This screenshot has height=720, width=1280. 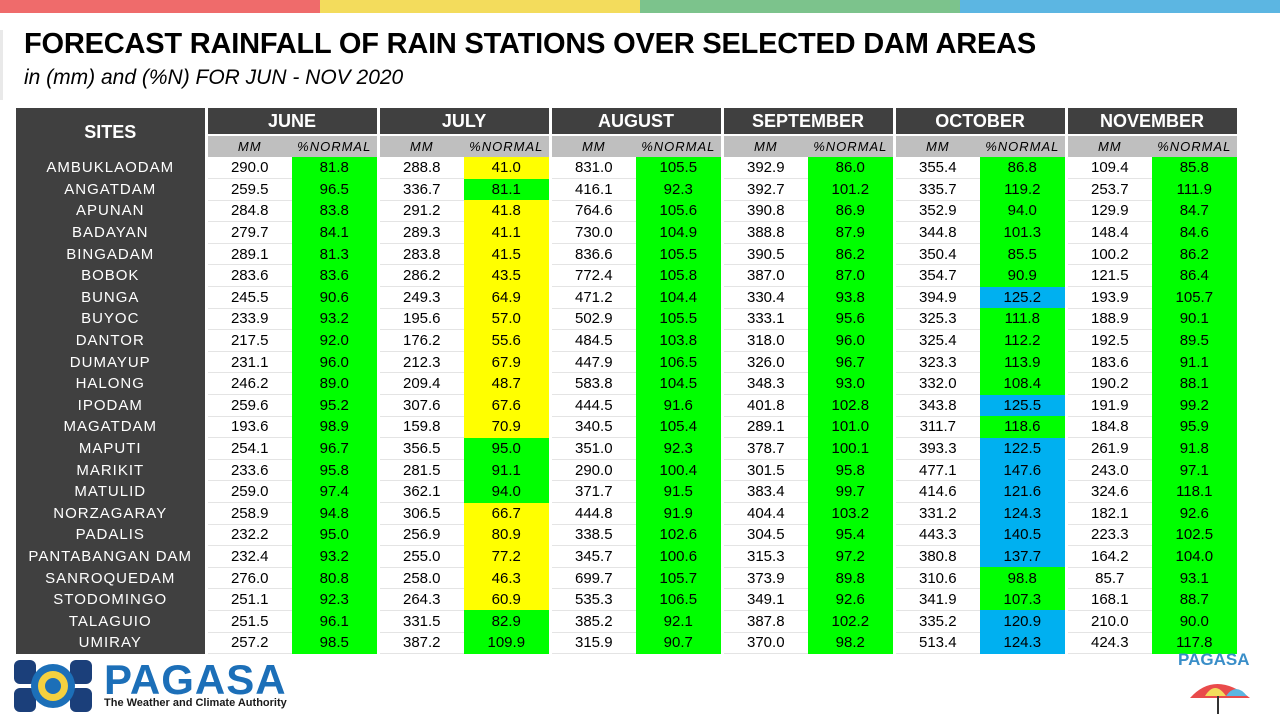 I want to click on mm-value: 356.5, so click(x=421, y=448).